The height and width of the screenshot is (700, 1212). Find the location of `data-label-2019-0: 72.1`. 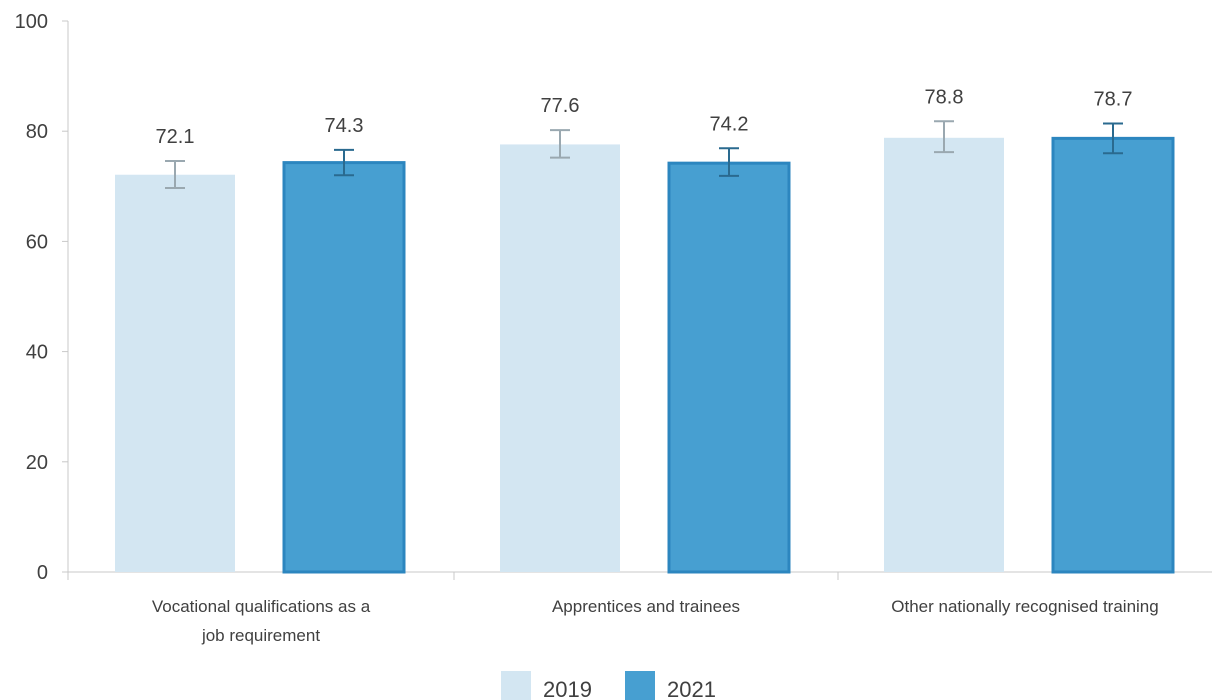

data-label-2019-0: 72.1 is located at coordinates (175, 137).